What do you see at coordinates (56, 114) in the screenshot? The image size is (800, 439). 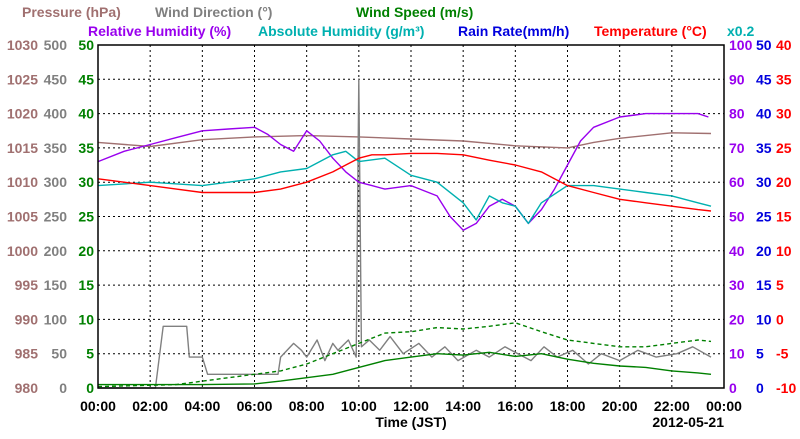 I see `tick-label-wind-direction: 400` at bounding box center [56, 114].